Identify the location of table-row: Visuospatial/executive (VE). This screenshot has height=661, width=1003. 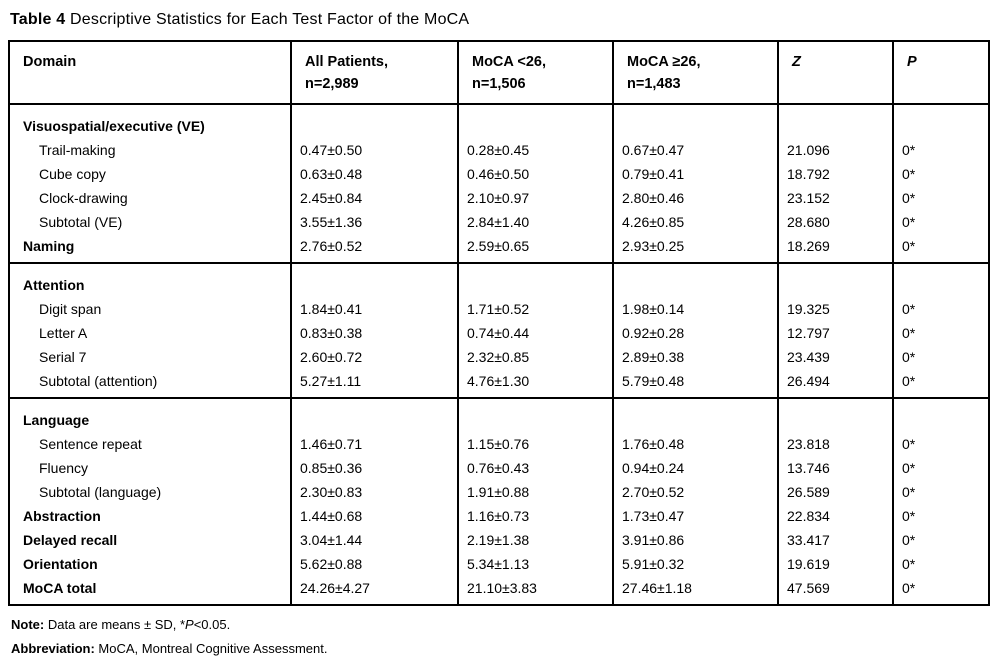
(499, 121).